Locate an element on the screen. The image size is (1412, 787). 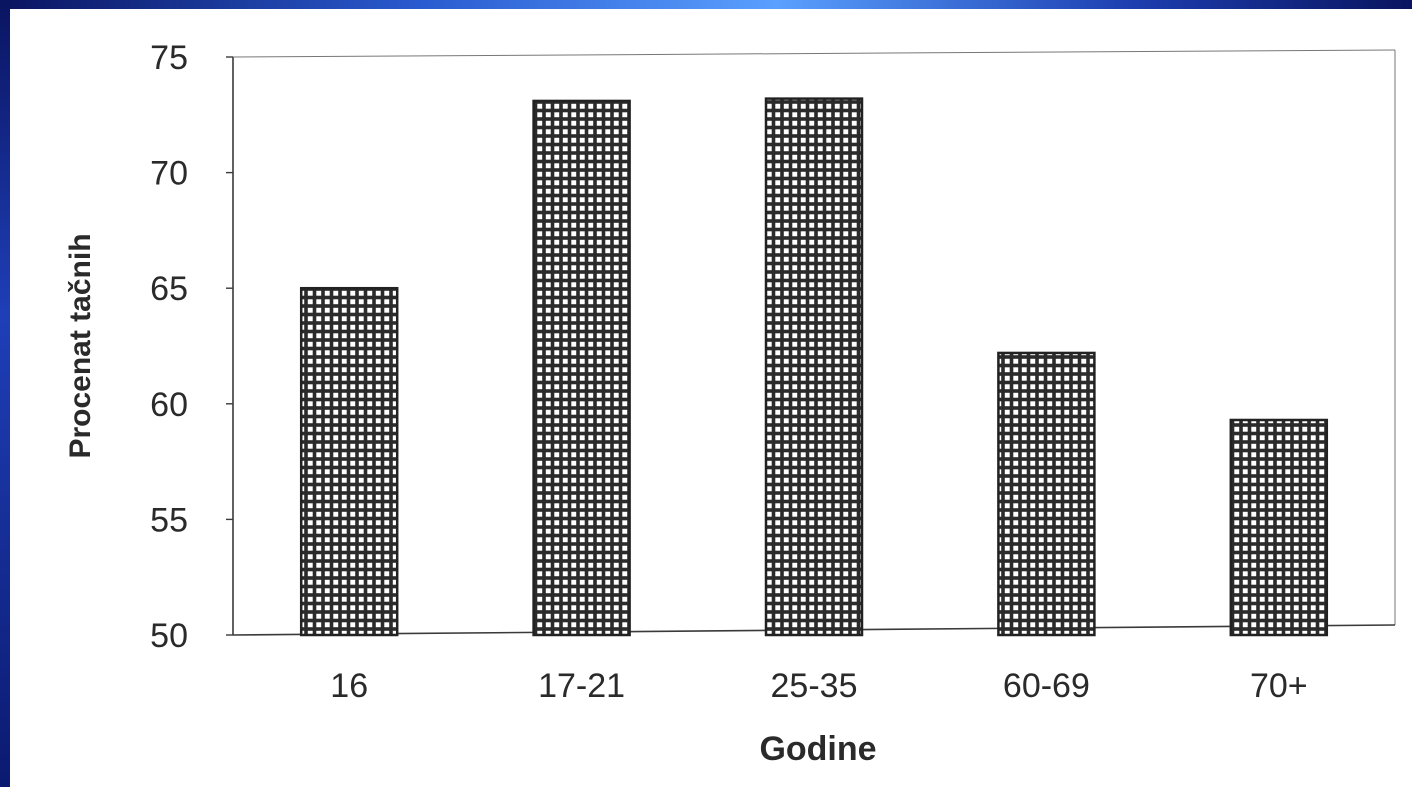
x-tick-label: 16 is located at coordinates (349, 686).